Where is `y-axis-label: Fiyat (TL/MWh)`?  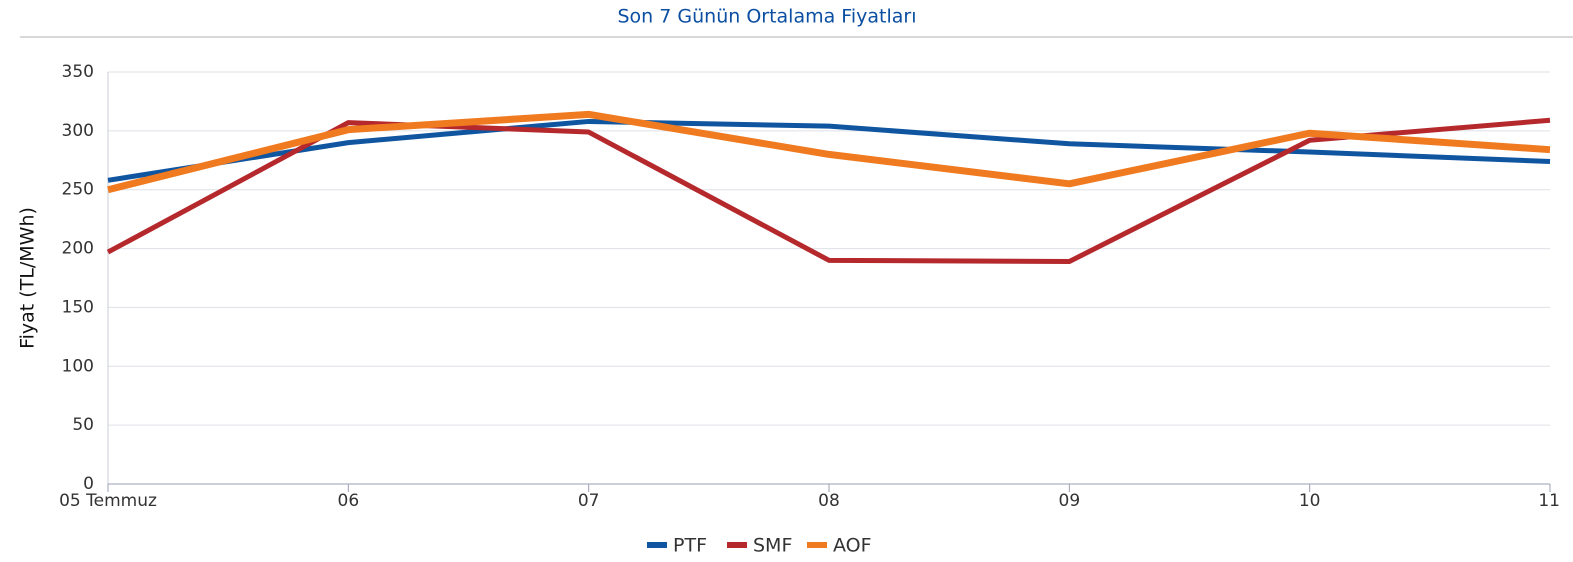 y-axis-label: Fiyat (TL/MWh) is located at coordinates (28, 278).